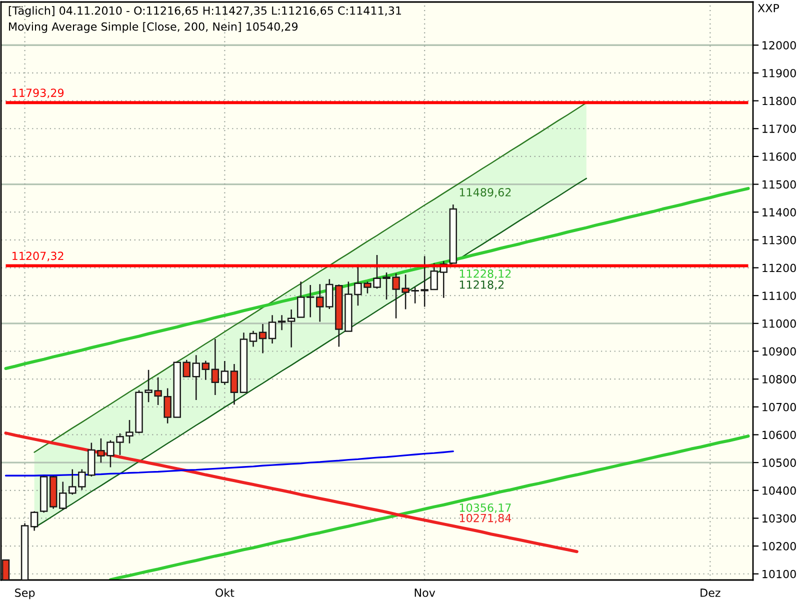 This screenshot has width=800, height=600. I want to click on x-tick-label: Dez, so click(710, 592).